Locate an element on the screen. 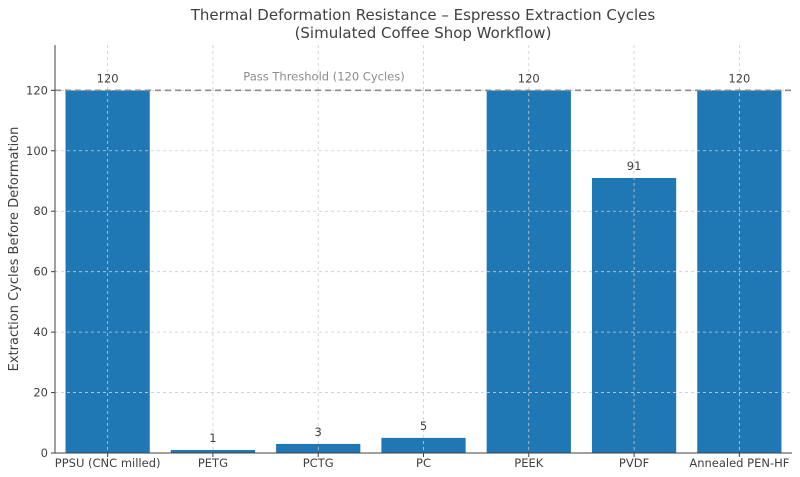  y-tick-label: 40 is located at coordinates (40, 332).